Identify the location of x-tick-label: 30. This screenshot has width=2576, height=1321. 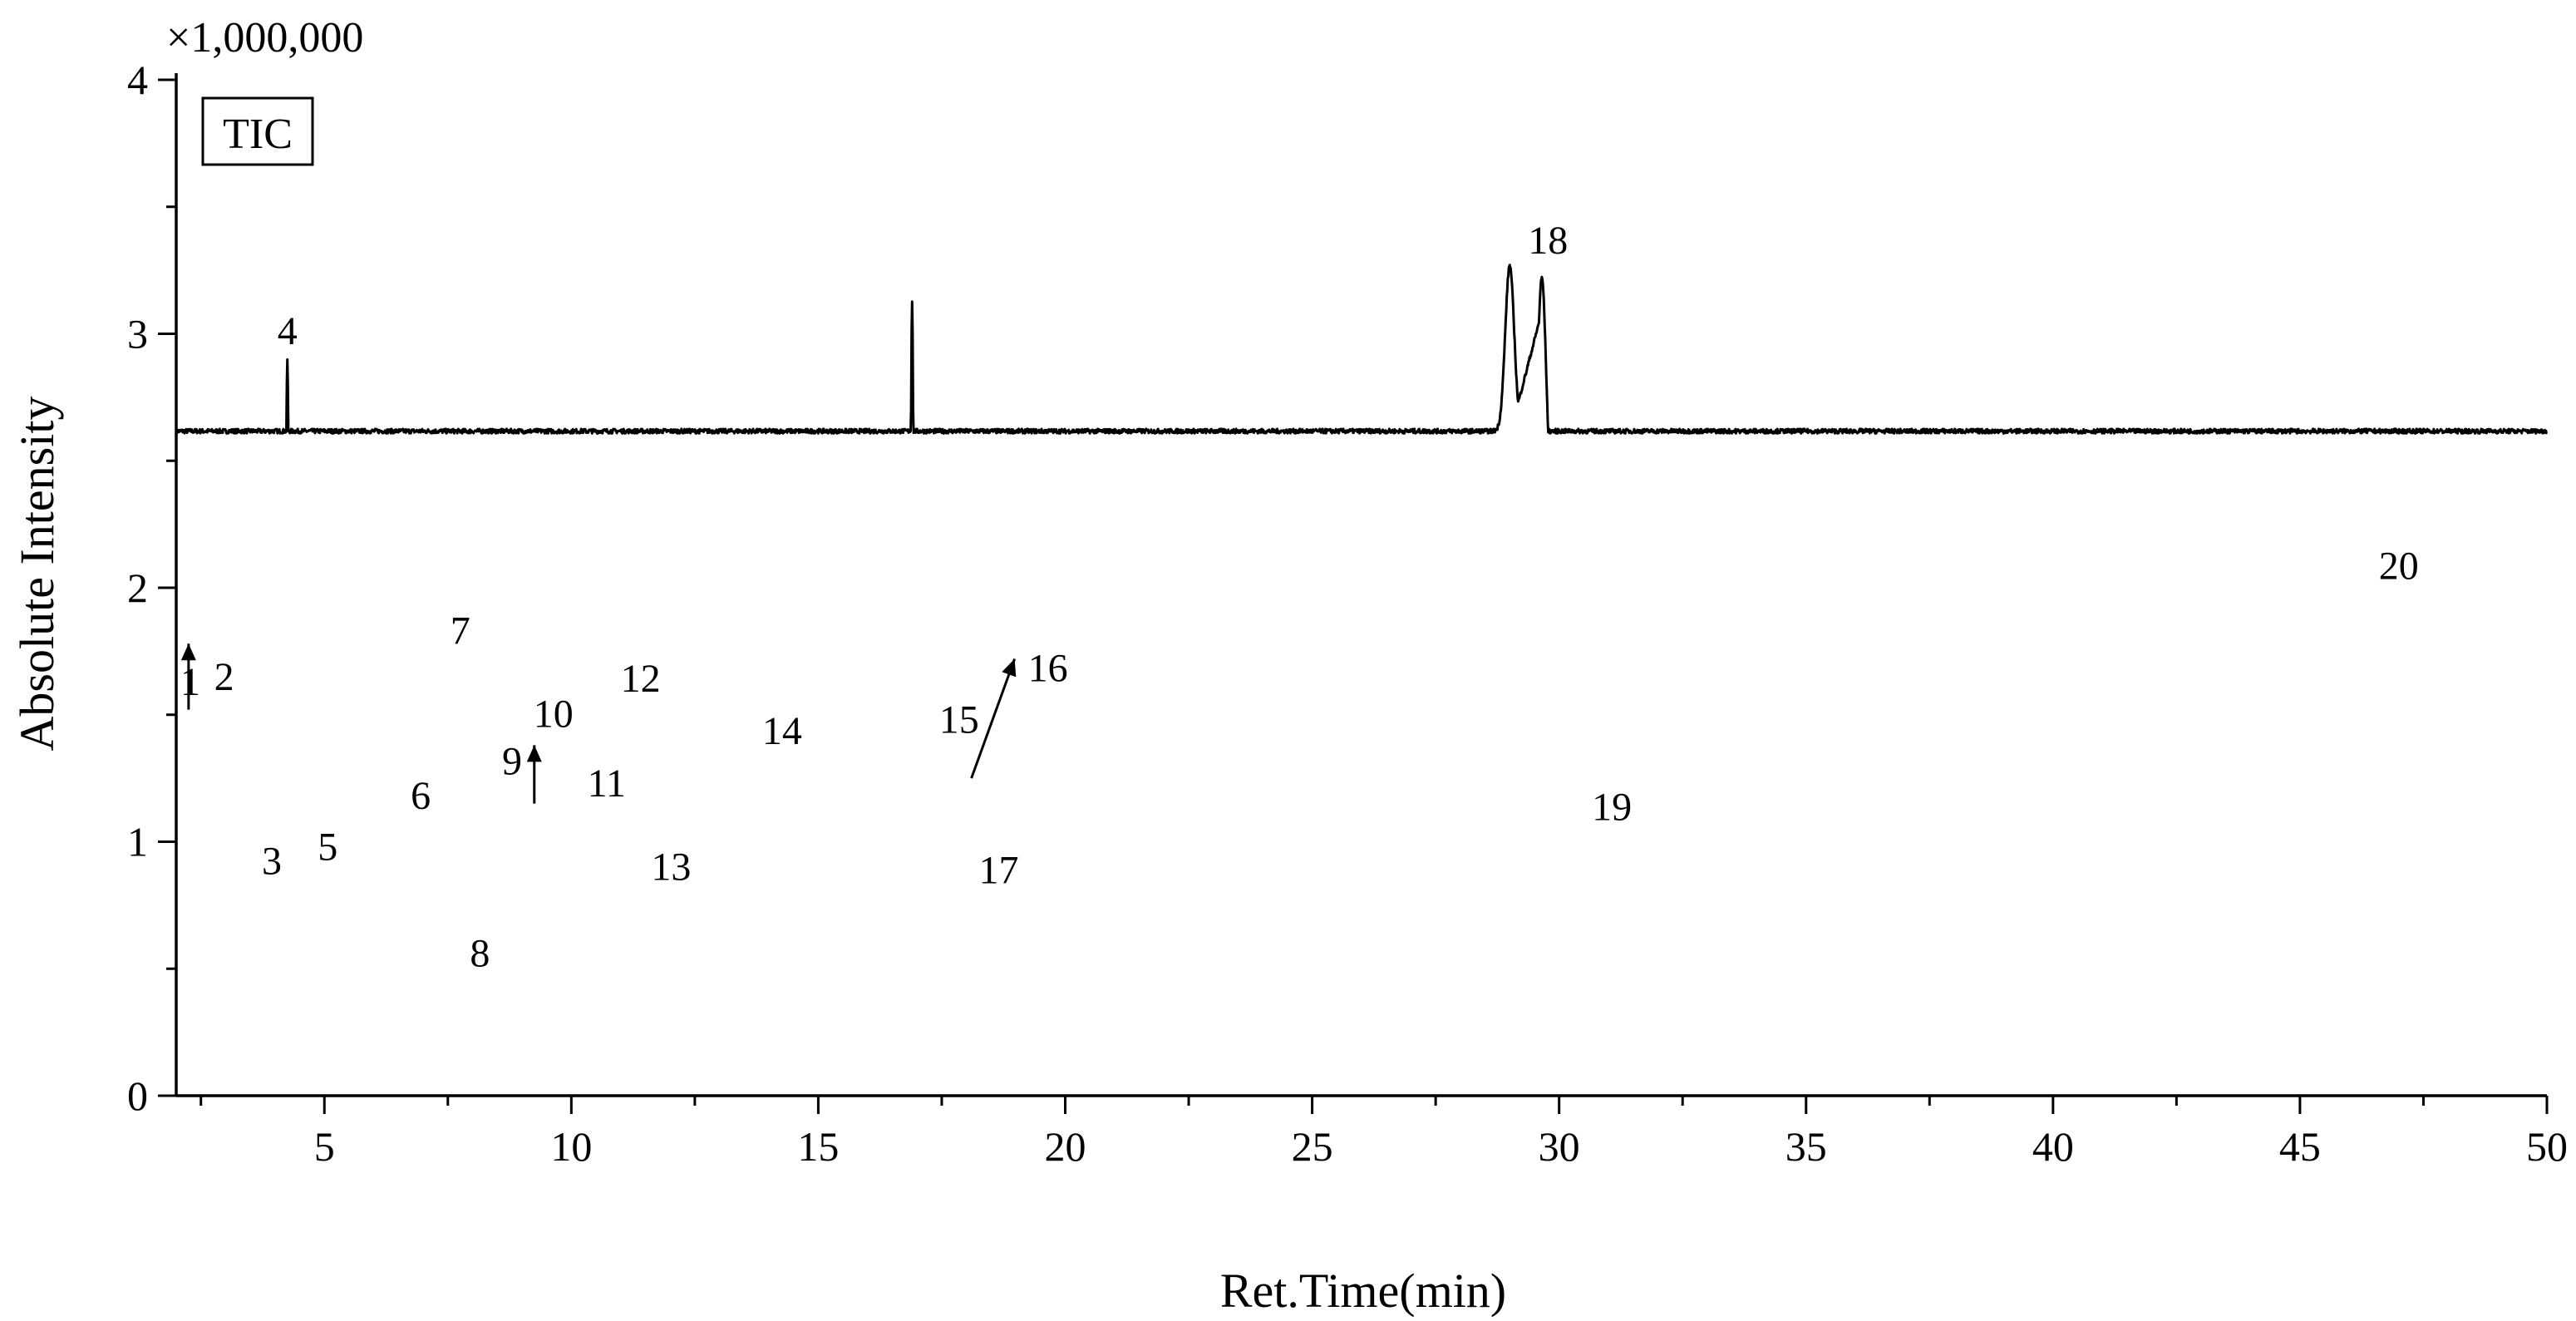
(1559, 1146).